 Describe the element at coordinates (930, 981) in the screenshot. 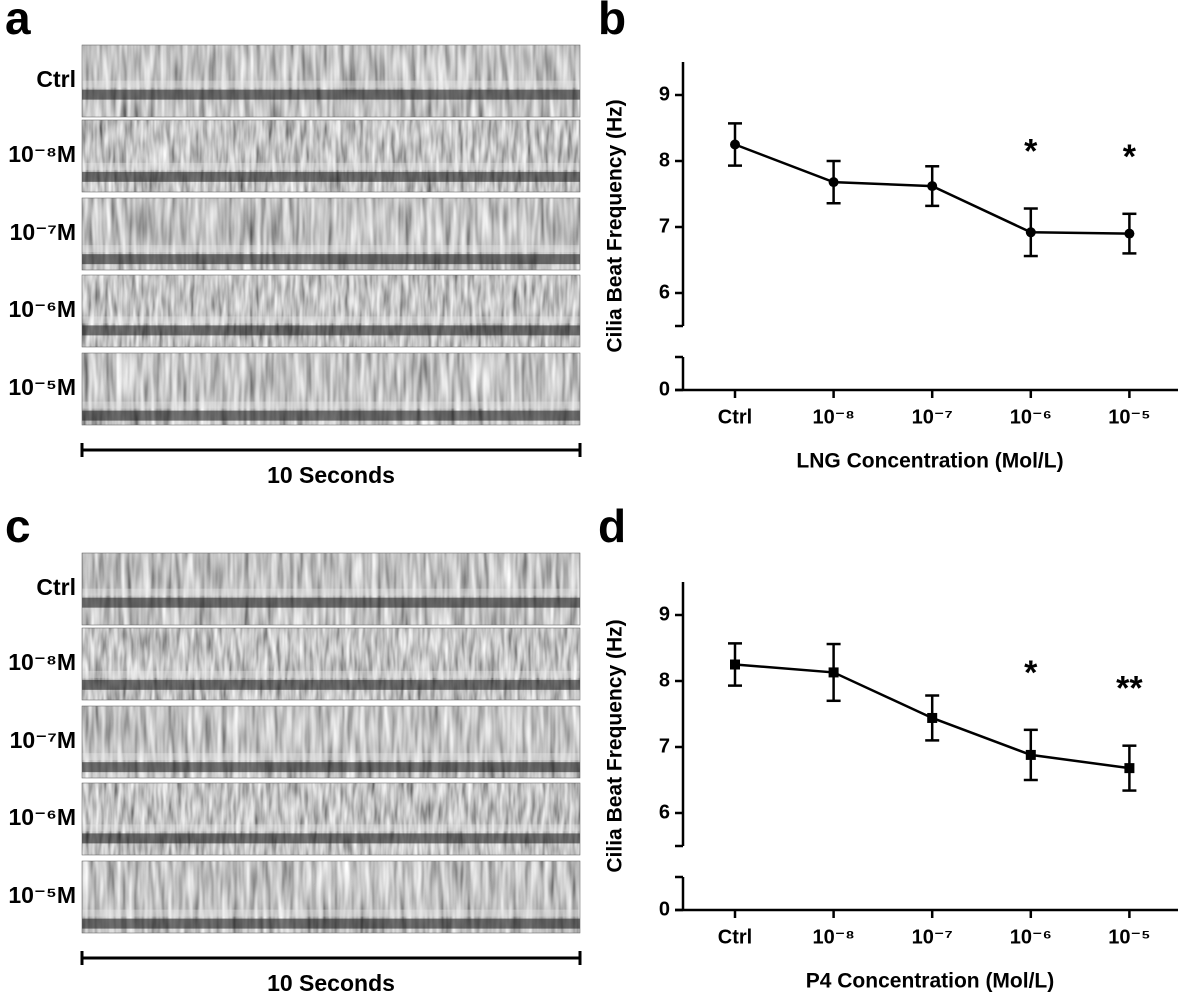

I see `x-axis-title: P4 Concentration (Mol/L)` at that location.